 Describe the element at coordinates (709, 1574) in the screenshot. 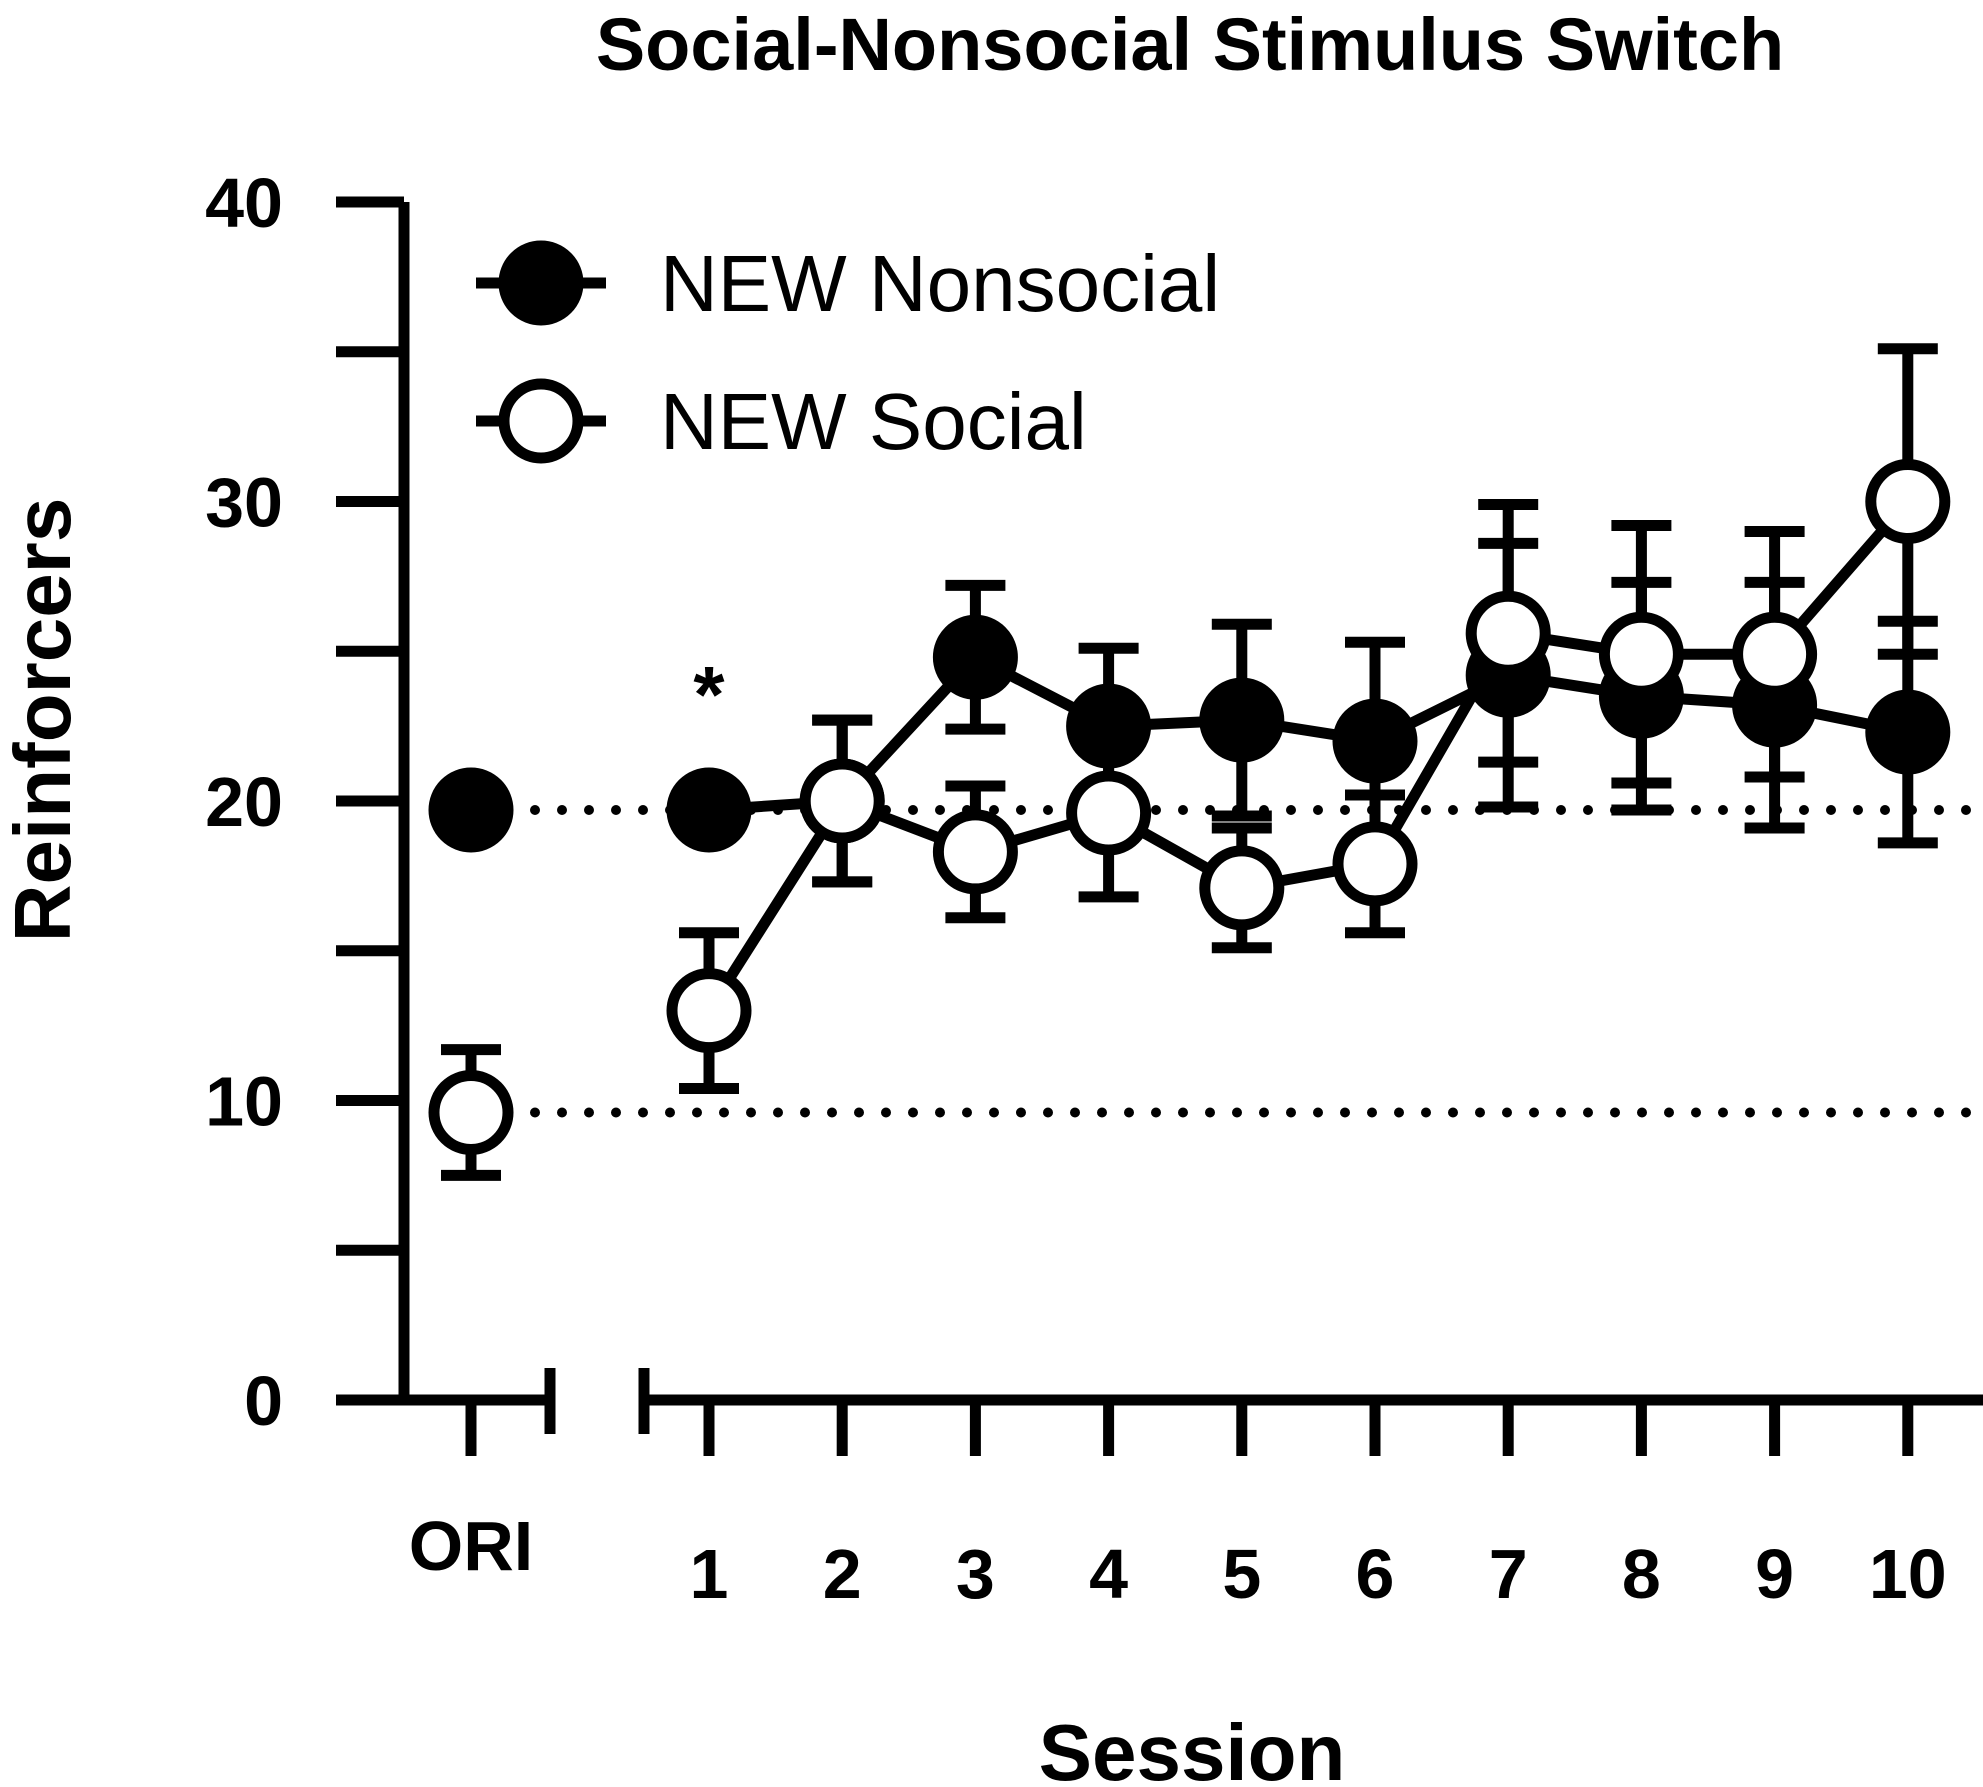

I see `x-tick-label: 1` at that location.